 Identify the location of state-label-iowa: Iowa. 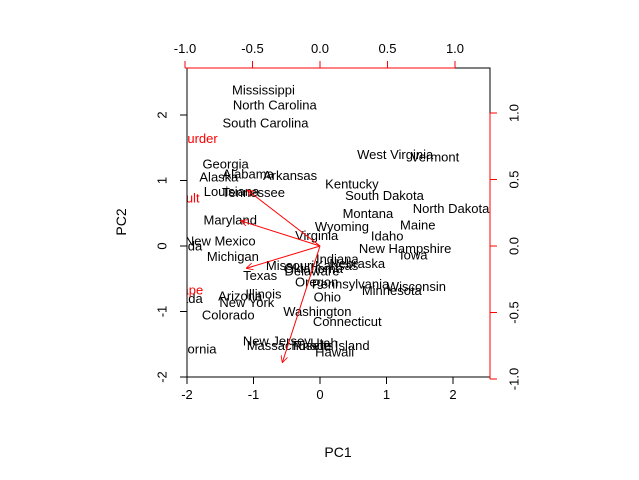
(414, 255).